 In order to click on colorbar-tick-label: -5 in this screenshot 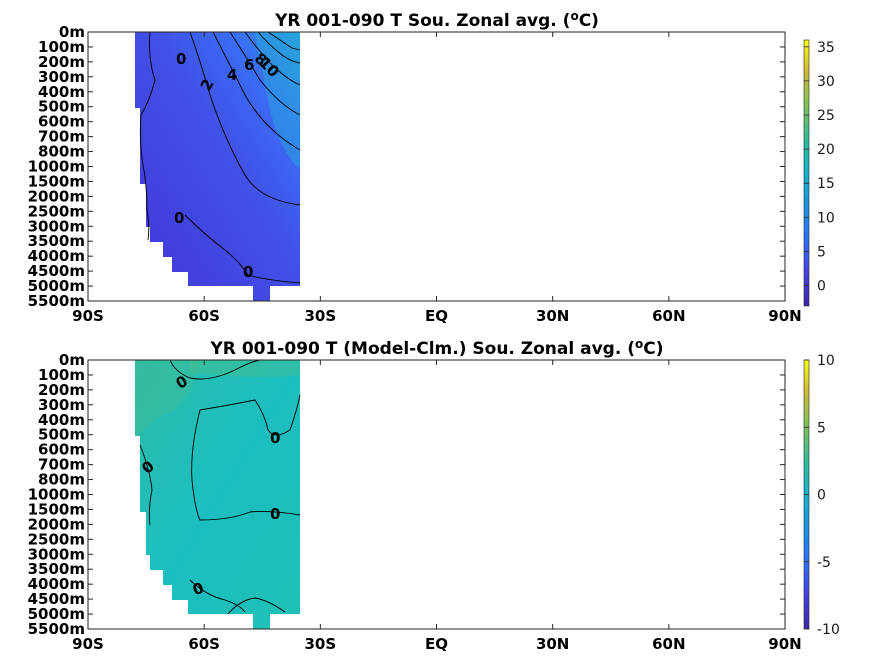, I will do `click(824, 563)`.